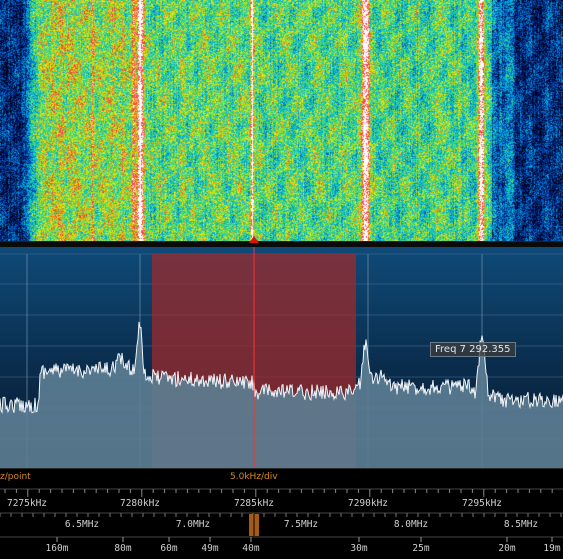  I want to click on band-ticks, so click(304, 539).